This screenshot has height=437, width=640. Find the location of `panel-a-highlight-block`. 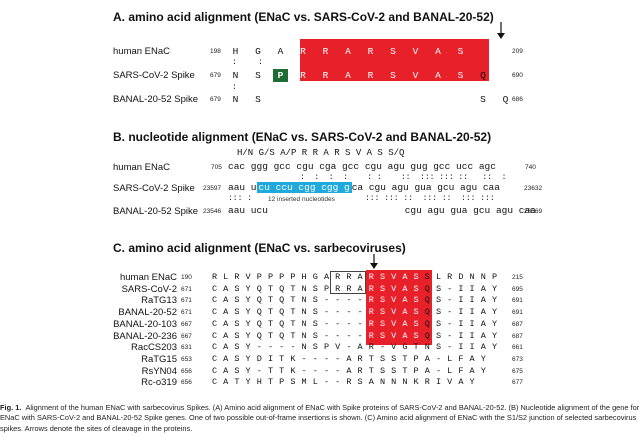

panel-a-highlight-block is located at coordinates (394, 60).